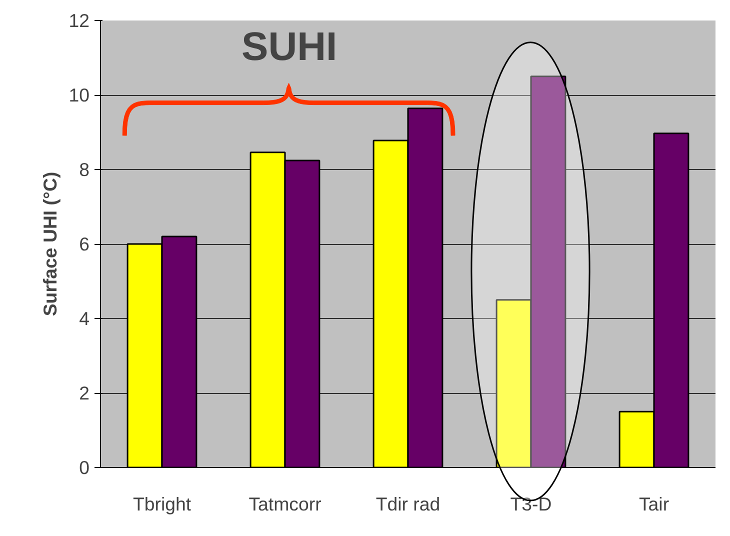 This screenshot has height=536, width=730. What do you see at coordinates (290, 46) in the screenshot?
I see `annotation: SUHI` at bounding box center [290, 46].